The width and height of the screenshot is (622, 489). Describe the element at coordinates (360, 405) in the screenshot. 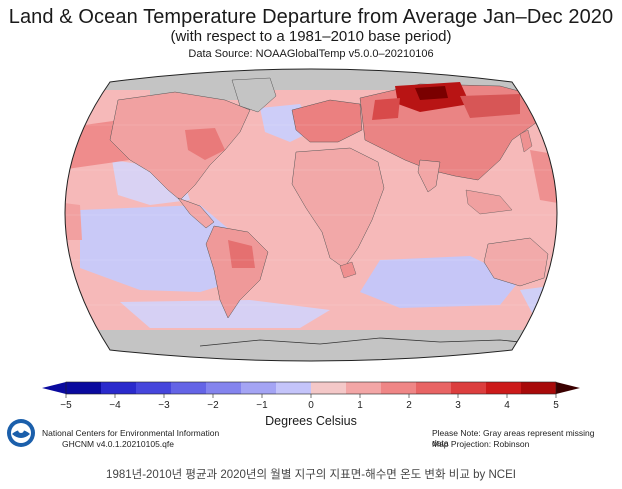

I see `legend-tick-label: 1` at that location.